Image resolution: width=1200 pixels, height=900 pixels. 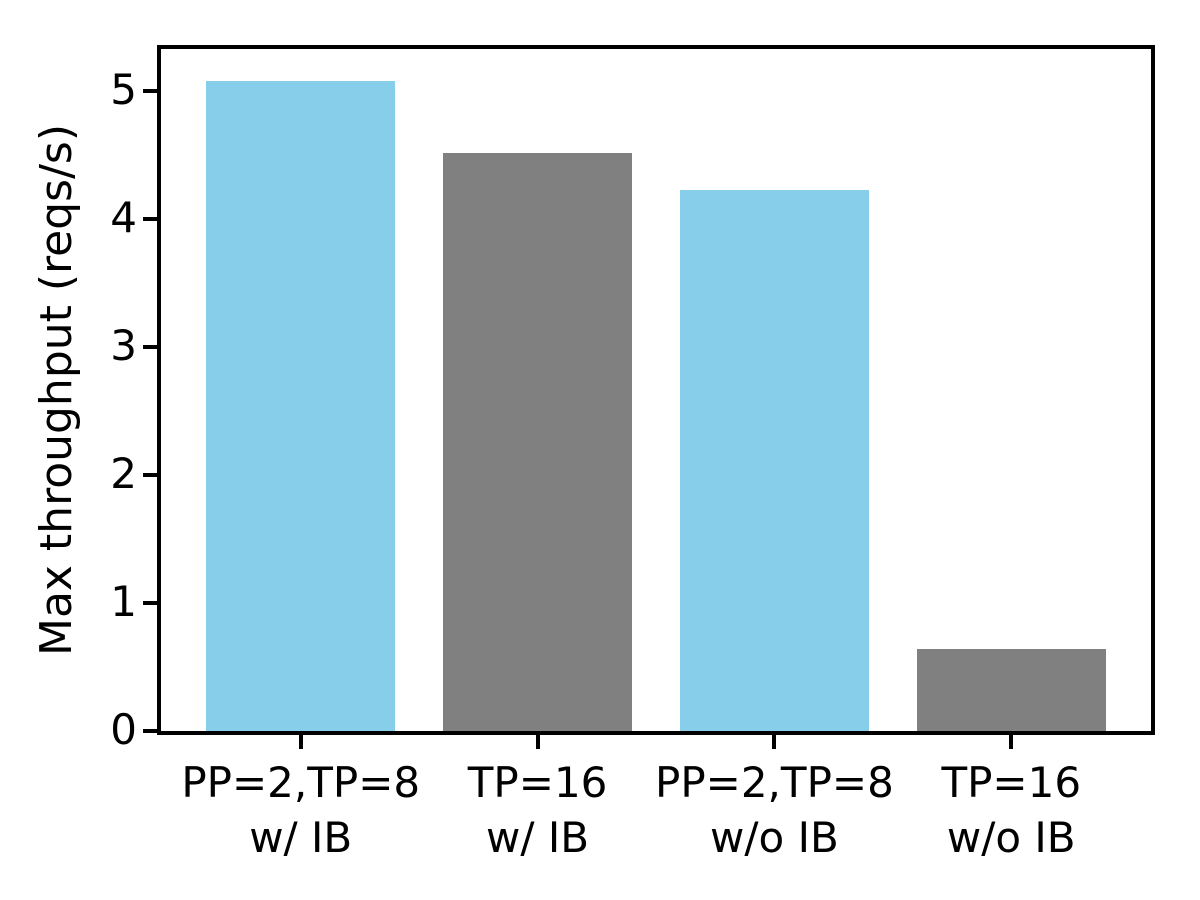 I want to click on y-tick-label-1: 1, so click(x=123, y=602).